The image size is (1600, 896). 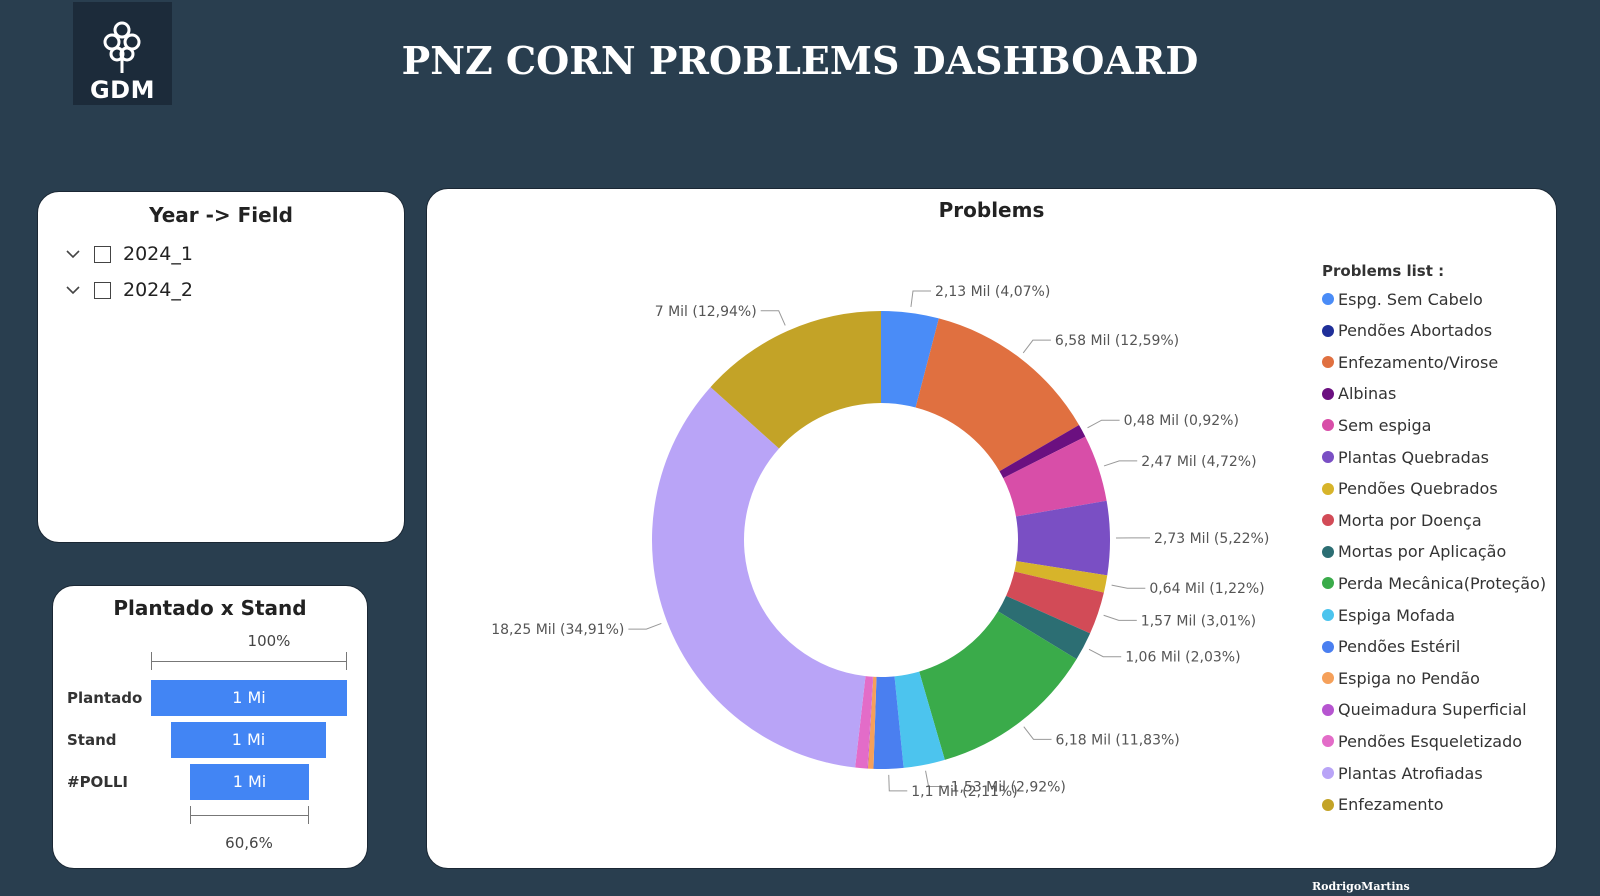 What do you see at coordinates (1432, 710) in the screenshot?
I see `legend-item-label: Queimadura Superficial` at bounding box center [1432, 710].